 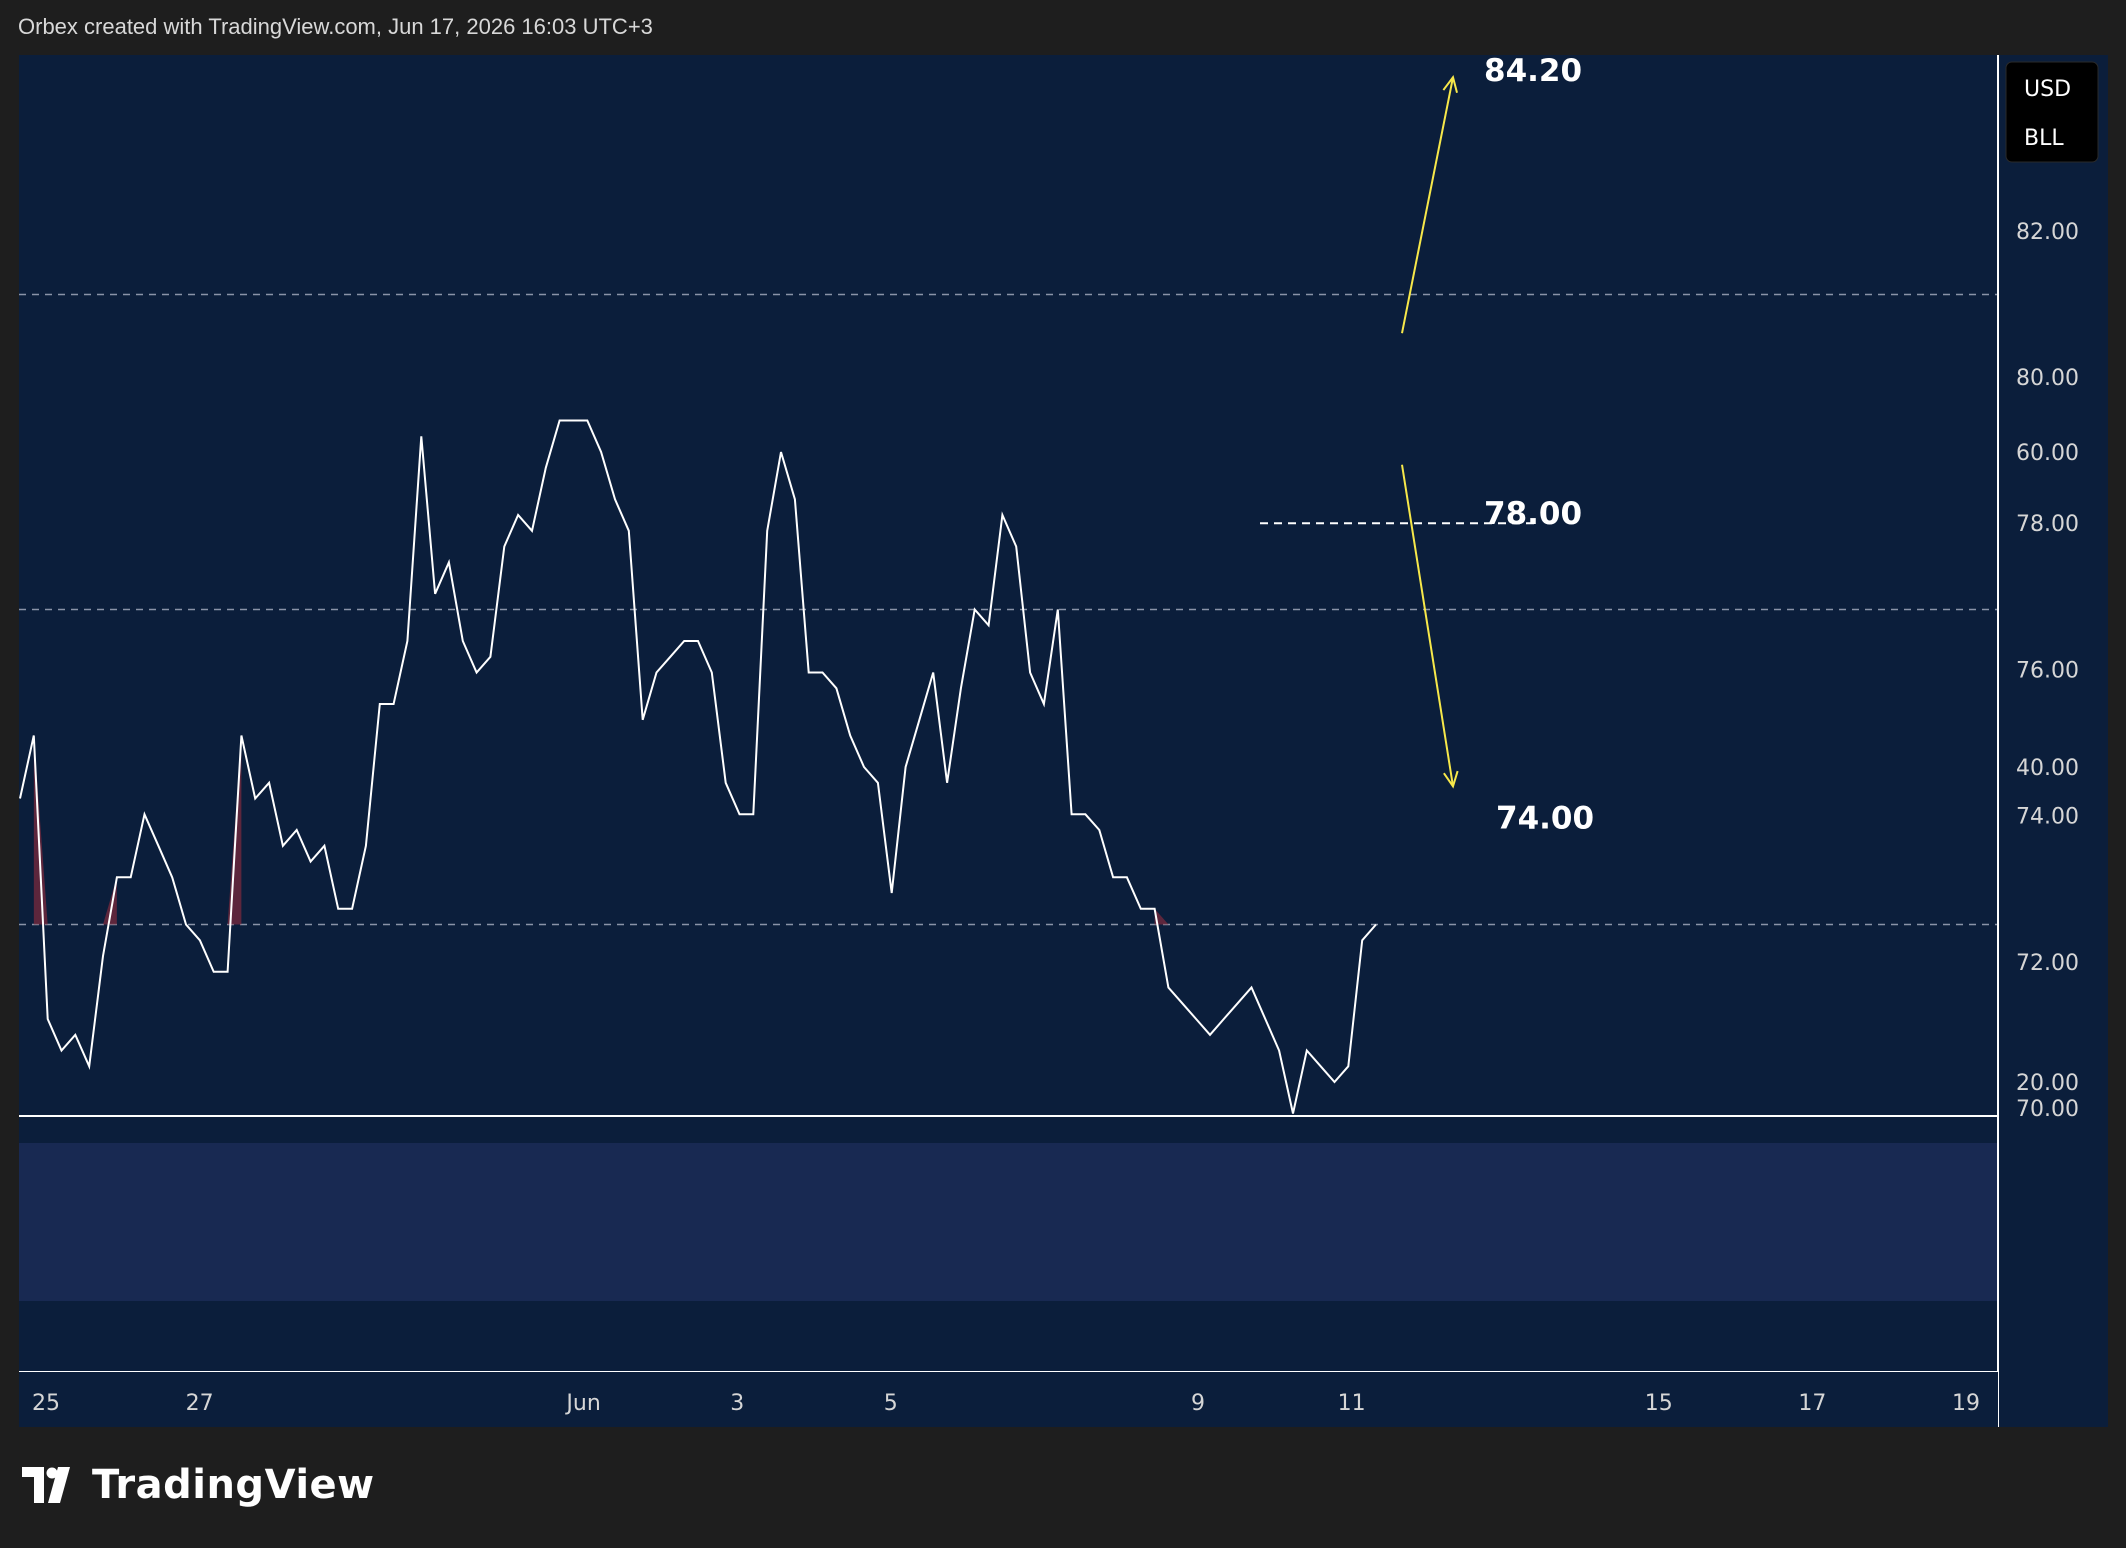 I want to click on unit-label: BLL, so click(x=2044, y=138).